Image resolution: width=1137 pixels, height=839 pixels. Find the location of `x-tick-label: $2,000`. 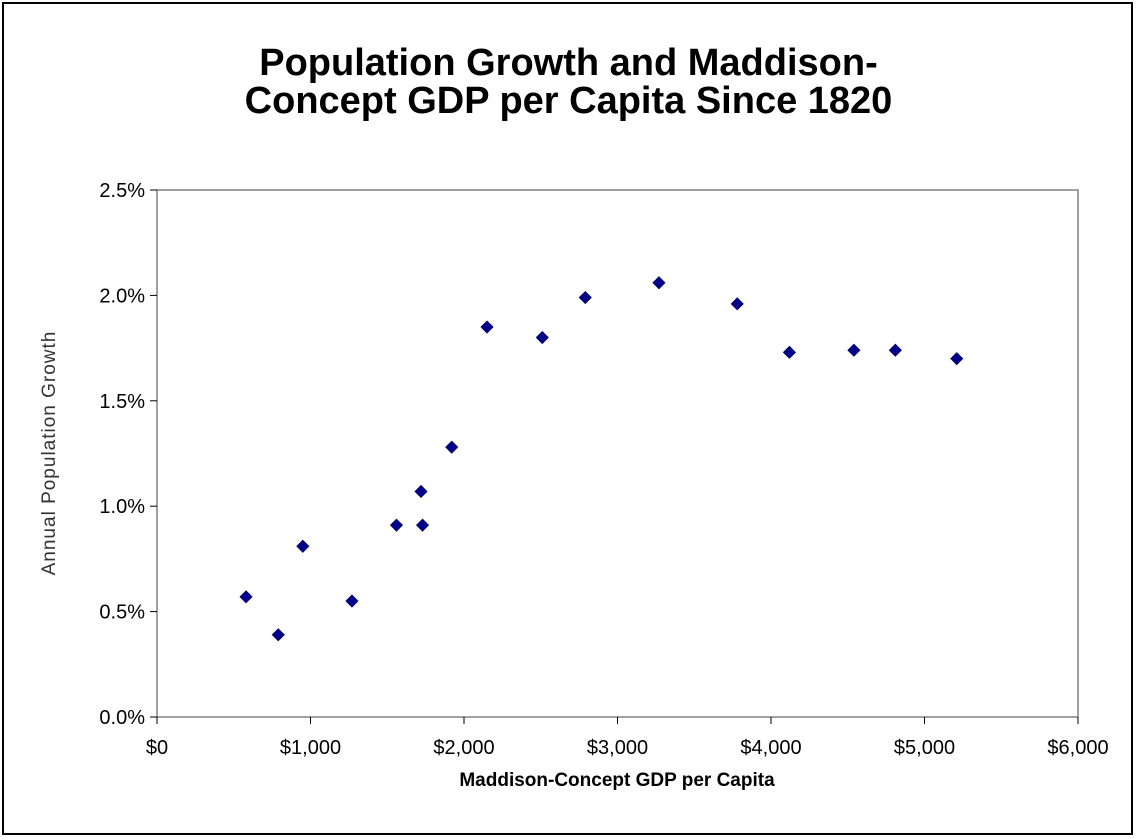

x-tick-label: $2,000 is located at coordinates (463, 748).